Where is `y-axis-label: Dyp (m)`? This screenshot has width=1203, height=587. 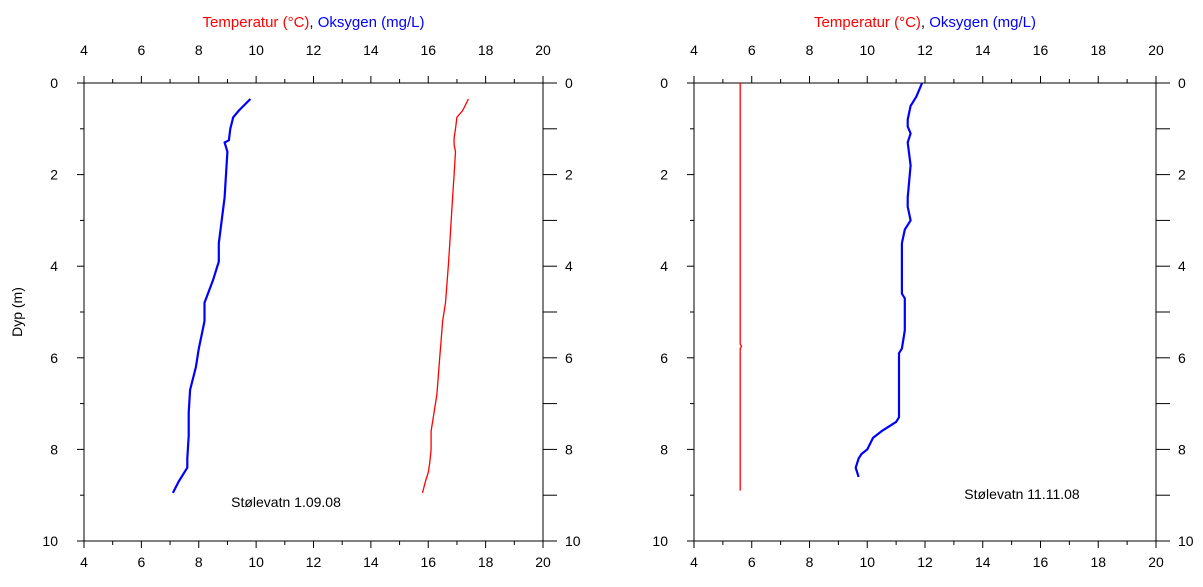 y-axis-label: Dyp (m) is located at coordinates (17, 312).